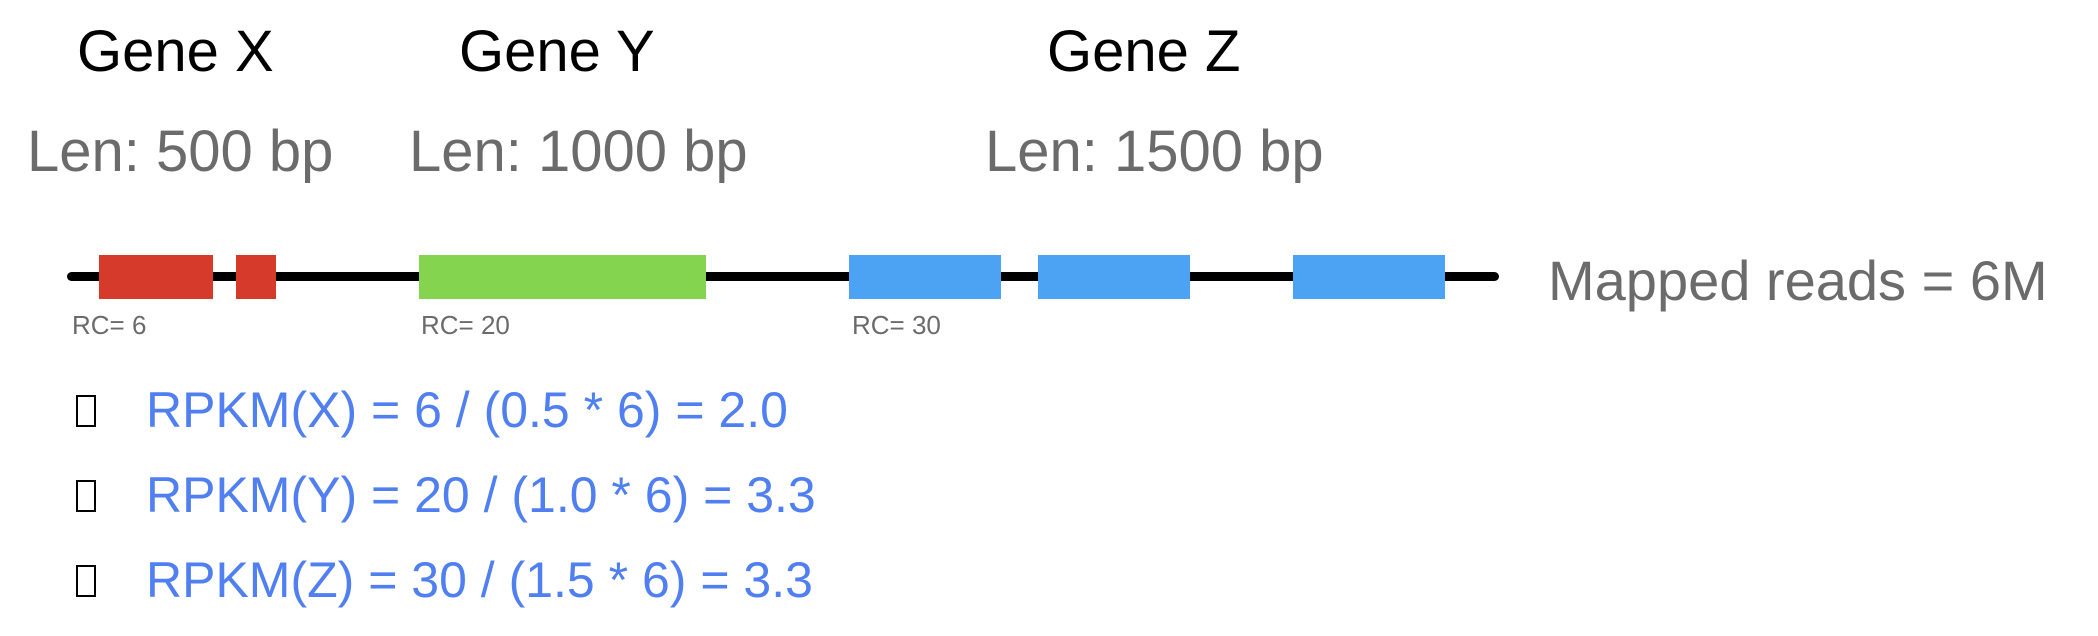 The height and width of the screenshot is (636, 2098). Describe the element at coordinates (109, 325) in the screenshot. I see `gene-x-read-count: RC= 6` at that location.